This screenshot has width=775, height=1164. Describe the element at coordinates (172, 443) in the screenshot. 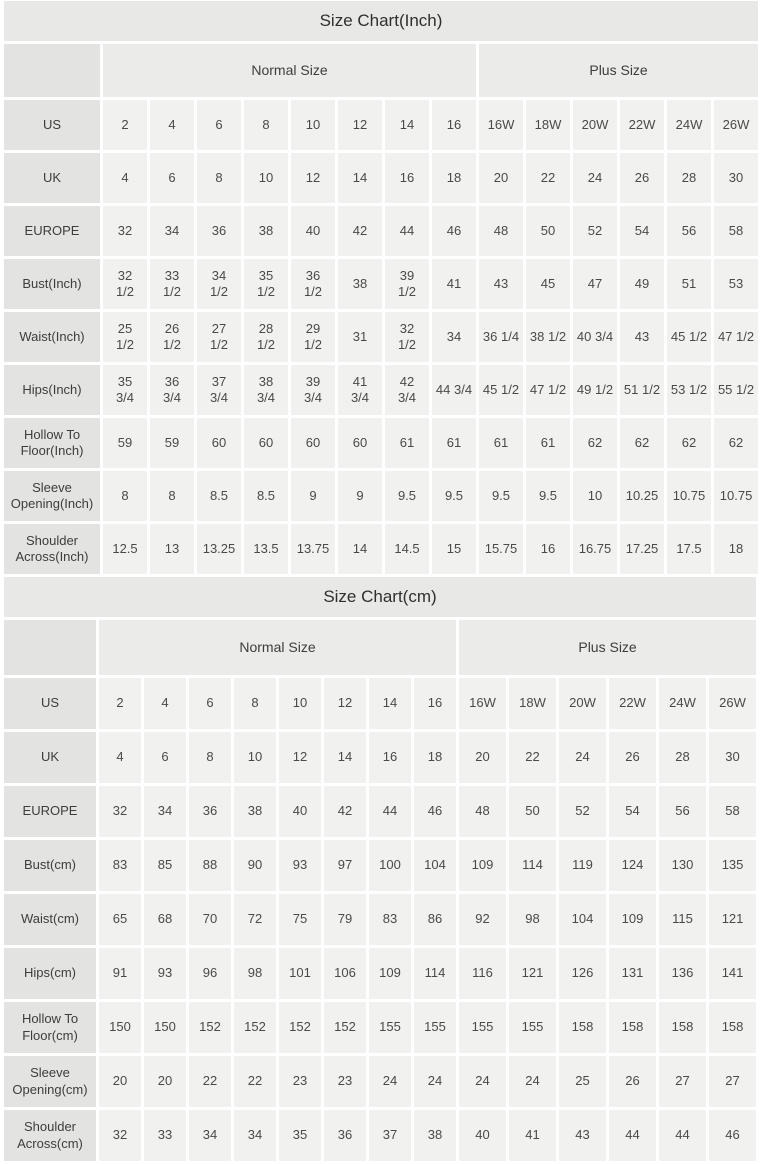

I see `size-cell: 59` at that location.